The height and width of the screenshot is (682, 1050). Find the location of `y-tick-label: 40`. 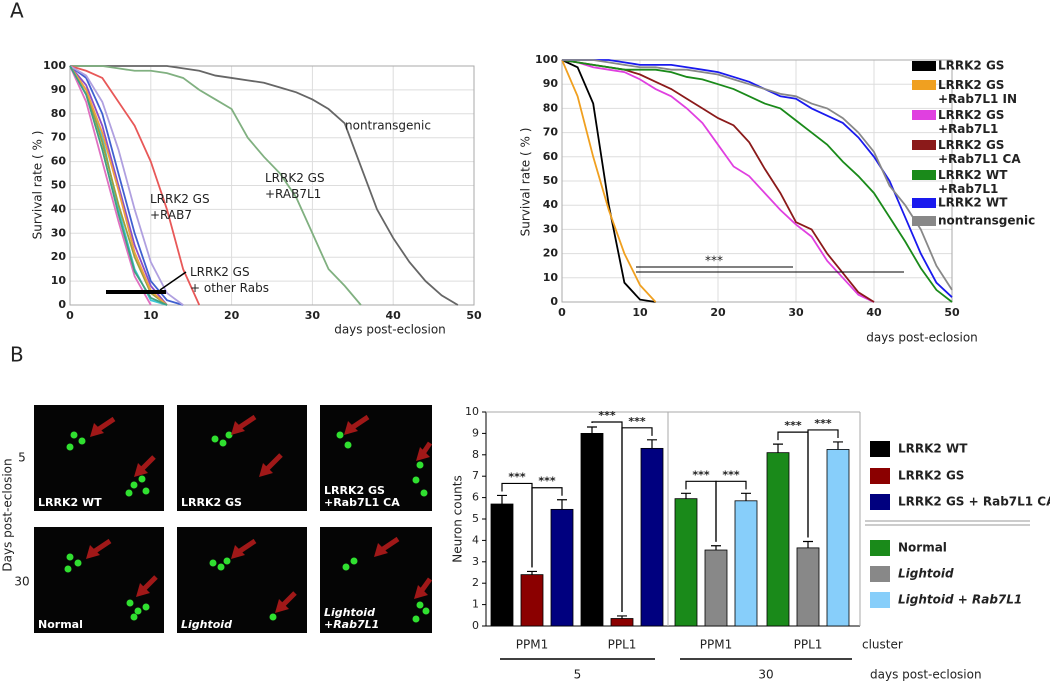

y-tick-label: 40 is located at coordinates (551, 204).